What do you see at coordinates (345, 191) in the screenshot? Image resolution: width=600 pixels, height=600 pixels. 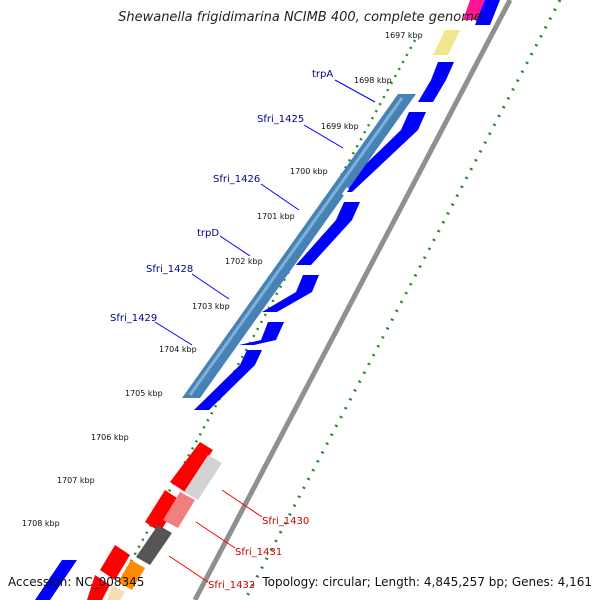 I see `operon-band-gap` at bounding box center [345, 191].